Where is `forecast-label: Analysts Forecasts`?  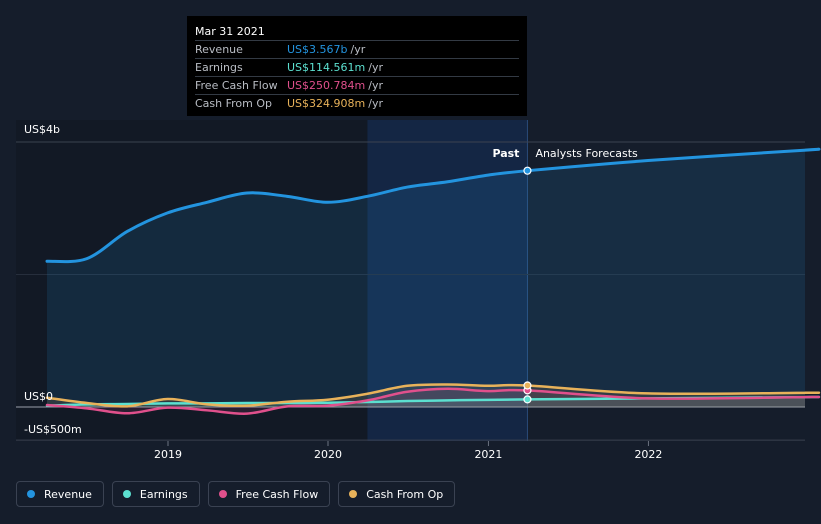 forecast-label: Analysts Forecasts is located at coordinates (586, 153).